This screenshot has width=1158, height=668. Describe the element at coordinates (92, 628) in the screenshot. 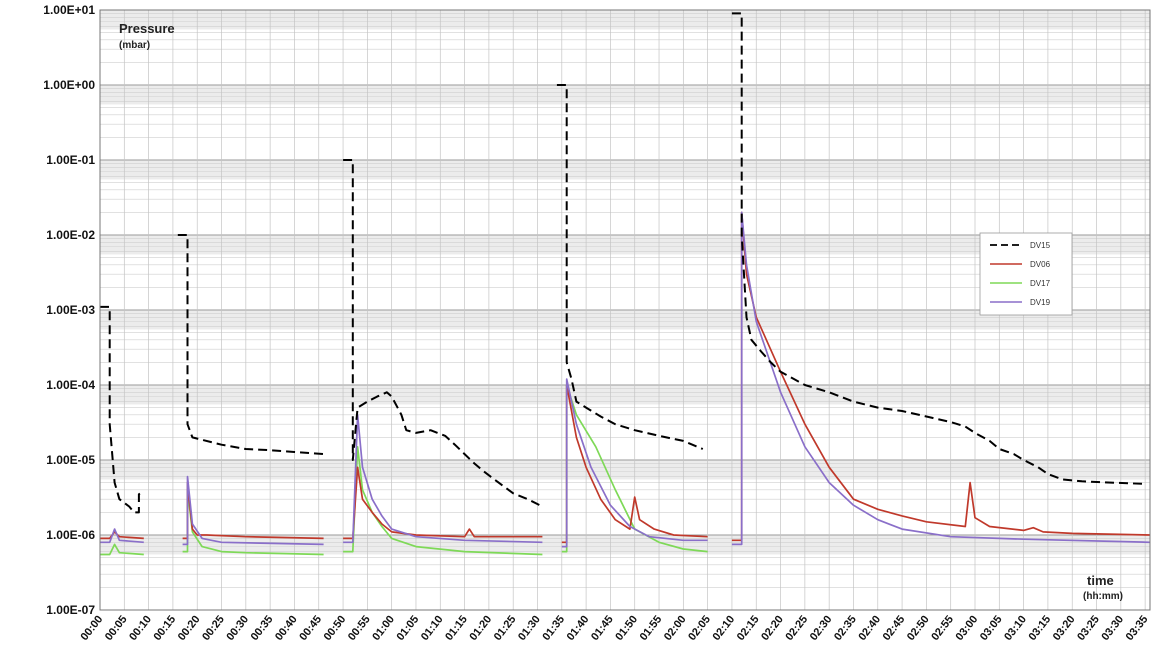

I see `x-tick-label: 00:00` at that location.